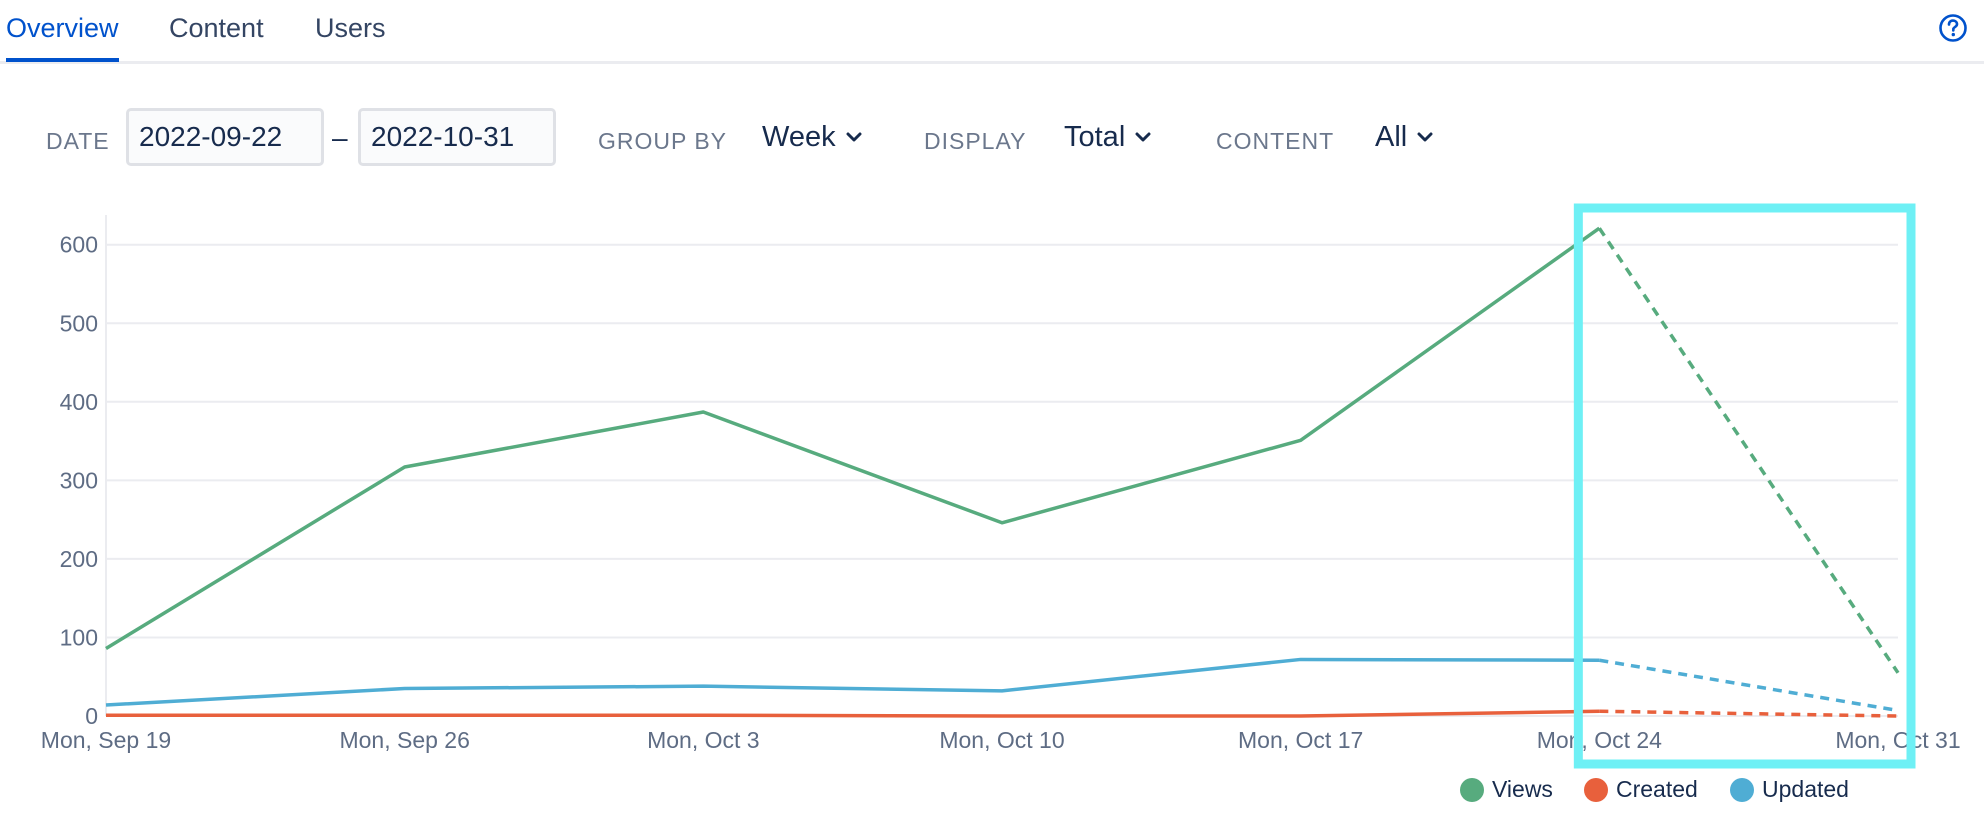 The image size is (1984, 820). What do you see at coordinates (1748, 450) in the screenshot?
I see `series-line-projected-views` at bounding box center [1748, 450].